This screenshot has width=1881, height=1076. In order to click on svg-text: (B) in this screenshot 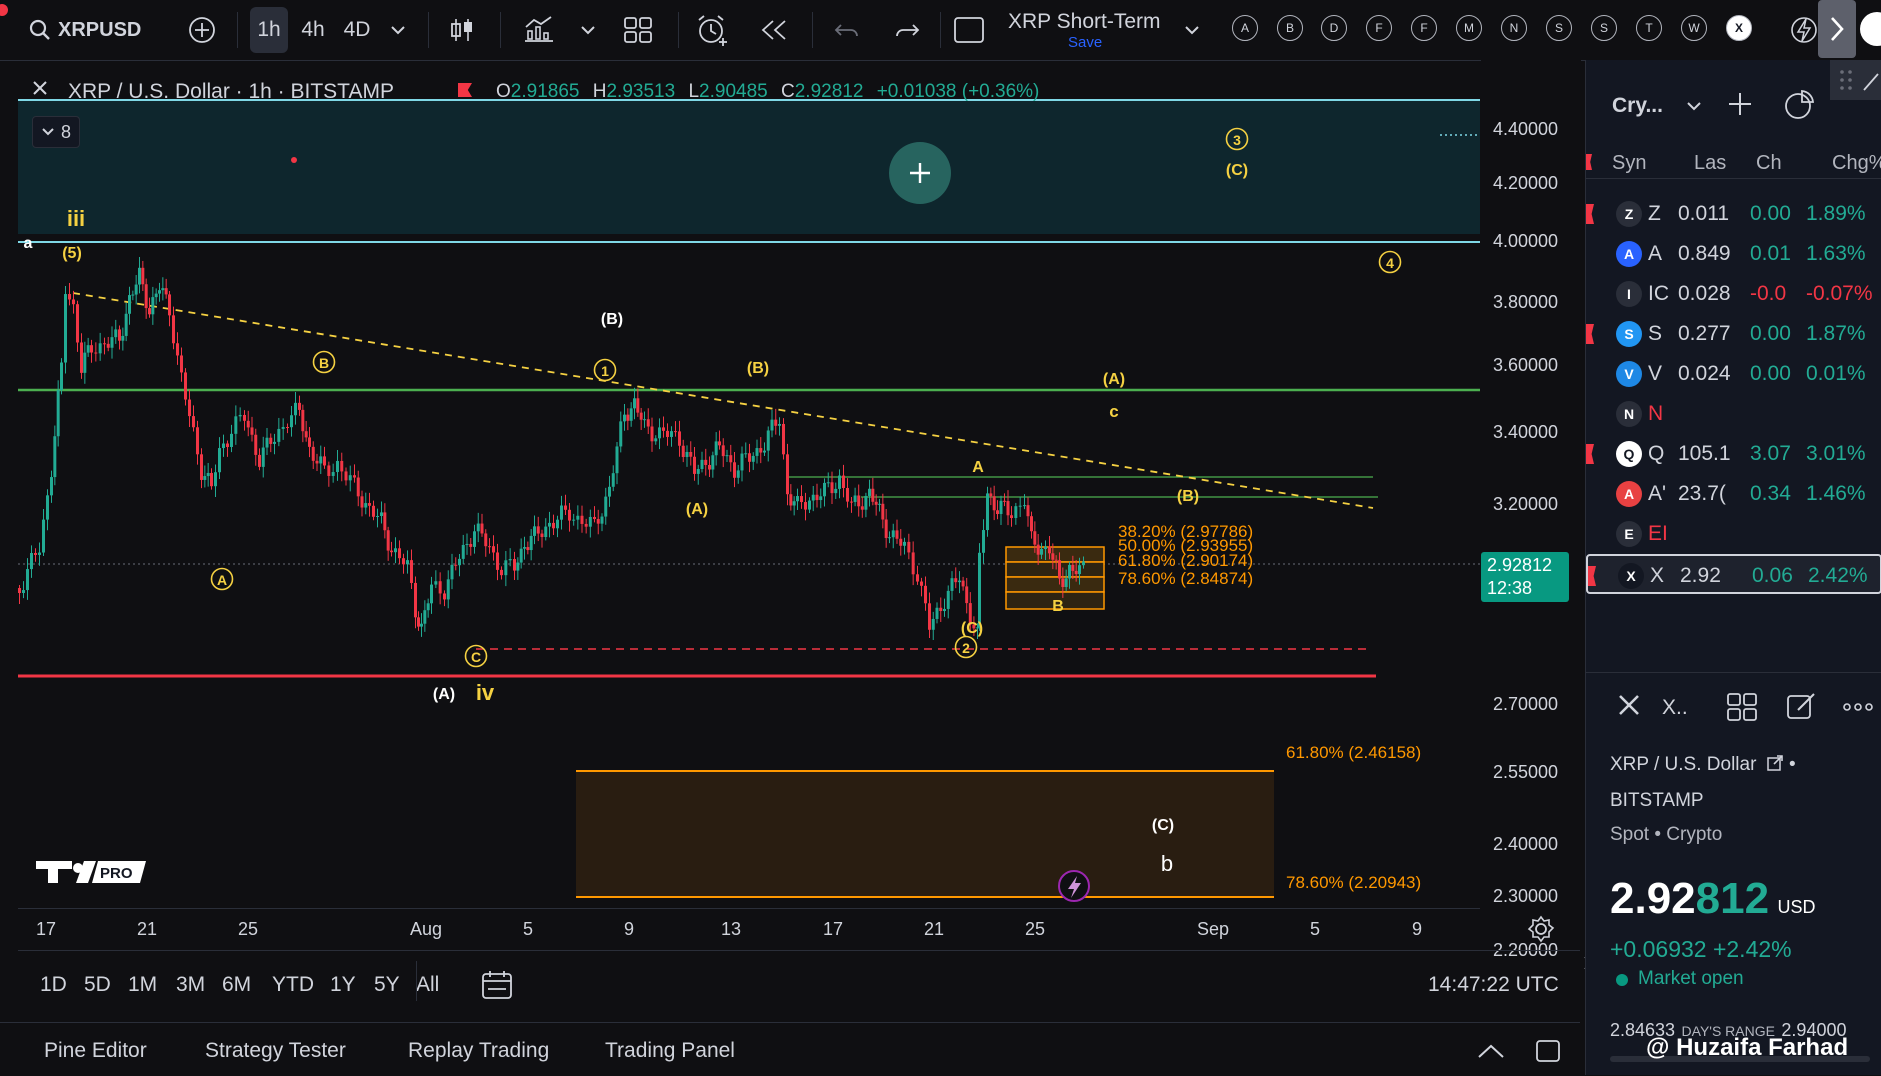, I will do `click(758, 368)`.